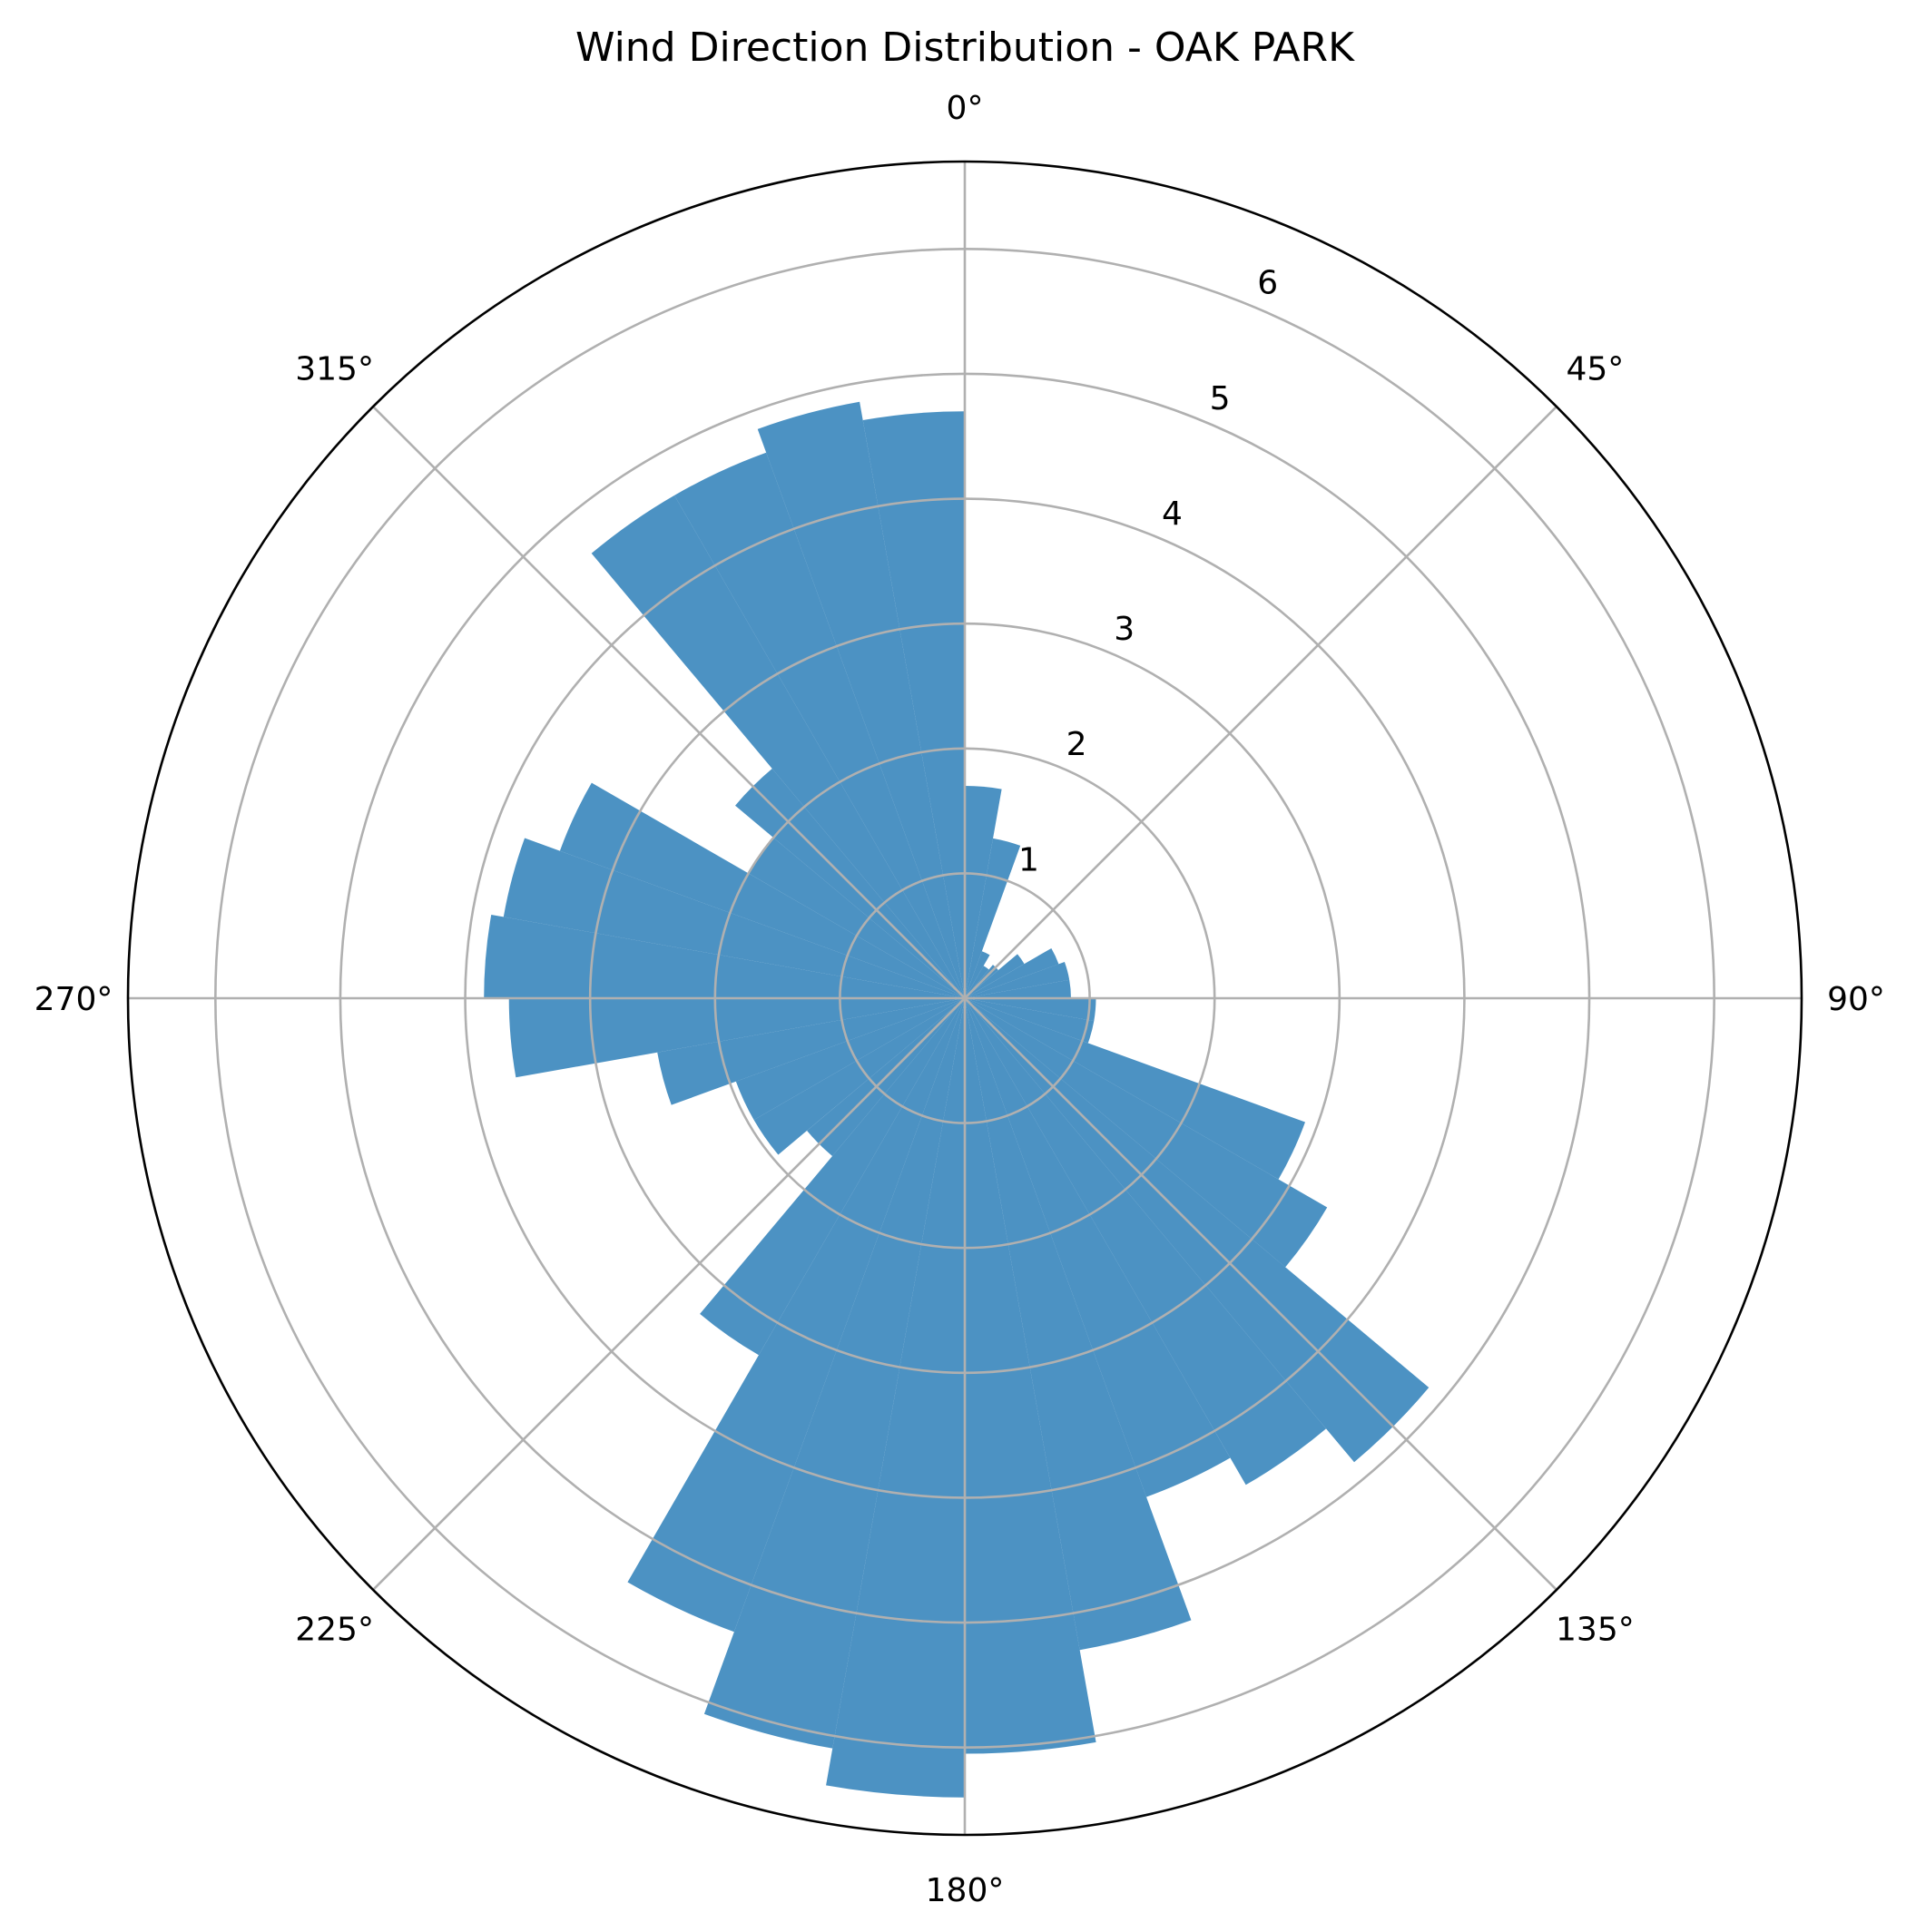 The width and height of the screenshot is (1916, 1932). What do you see at coordinates (1221, 398) in the screenshot?
I see `radial-tick-label: 5` at bounding box center [1221, 398].